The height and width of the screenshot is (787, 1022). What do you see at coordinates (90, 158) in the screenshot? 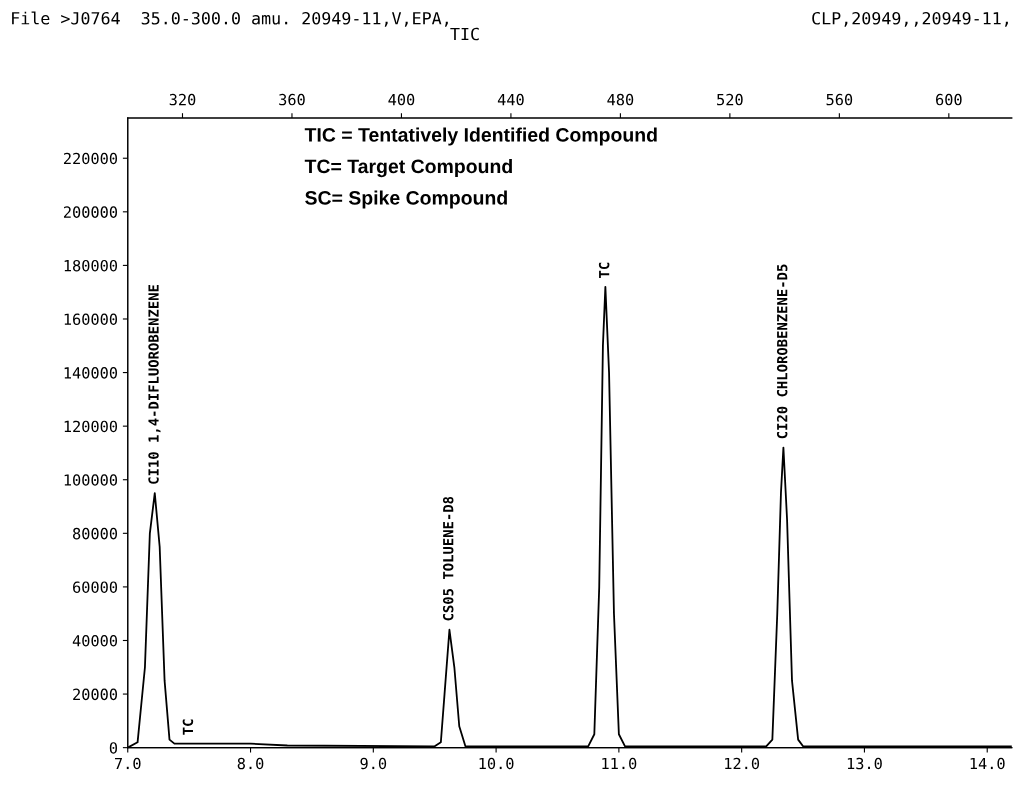
I see `y-tick-label: 220000` at bounding box center [90, 158].